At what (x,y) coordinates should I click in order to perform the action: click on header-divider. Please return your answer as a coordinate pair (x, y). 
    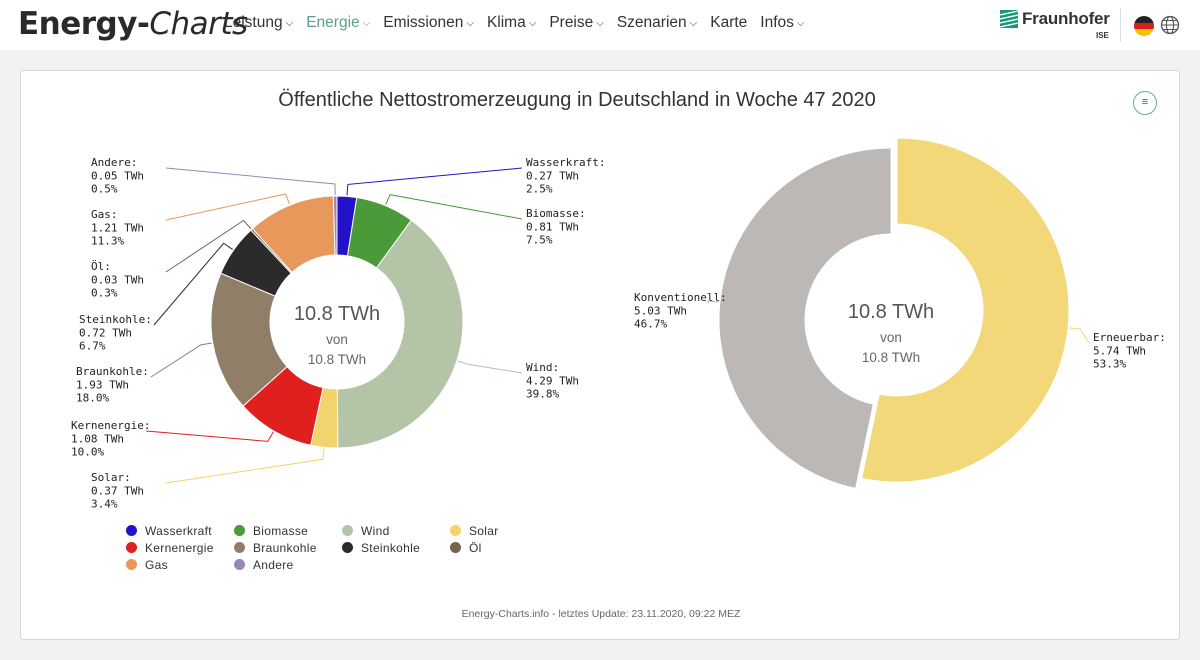
    Looking at the image, I should click on (1120, 25).